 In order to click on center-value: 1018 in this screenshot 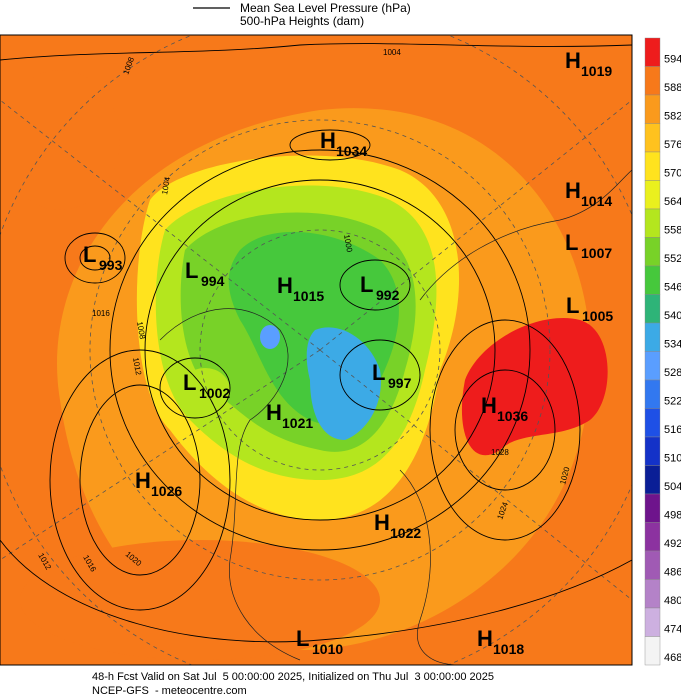, I will do `click(508, 649)`.